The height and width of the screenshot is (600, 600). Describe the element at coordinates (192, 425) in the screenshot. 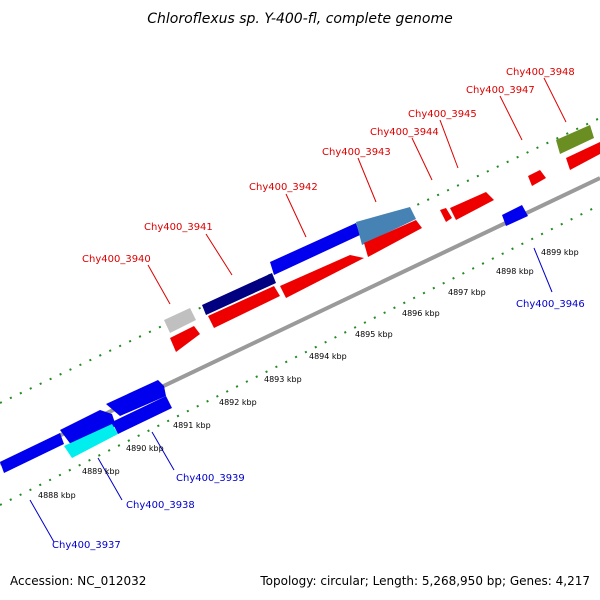

I see `kbp-tick-label: 4891 kbp` at that location.